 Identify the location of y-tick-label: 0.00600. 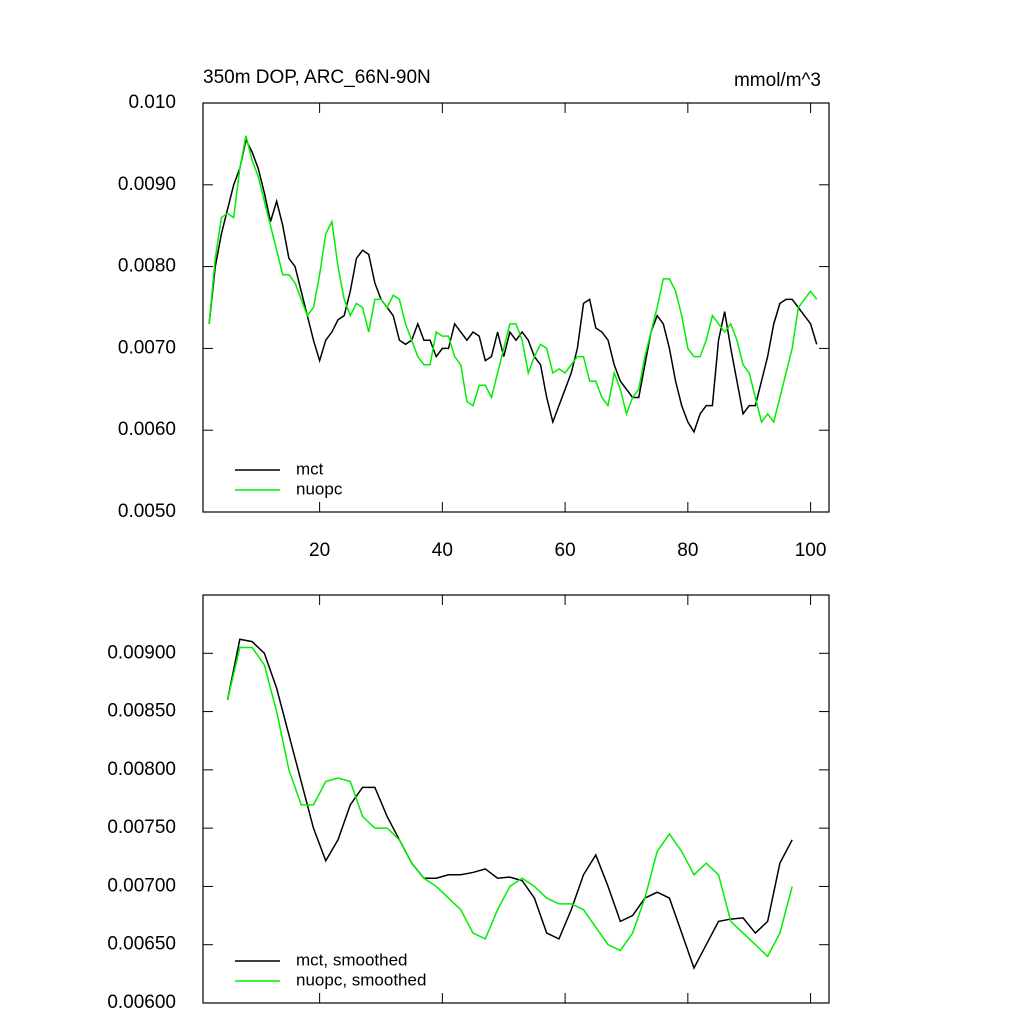
(141, 1002).